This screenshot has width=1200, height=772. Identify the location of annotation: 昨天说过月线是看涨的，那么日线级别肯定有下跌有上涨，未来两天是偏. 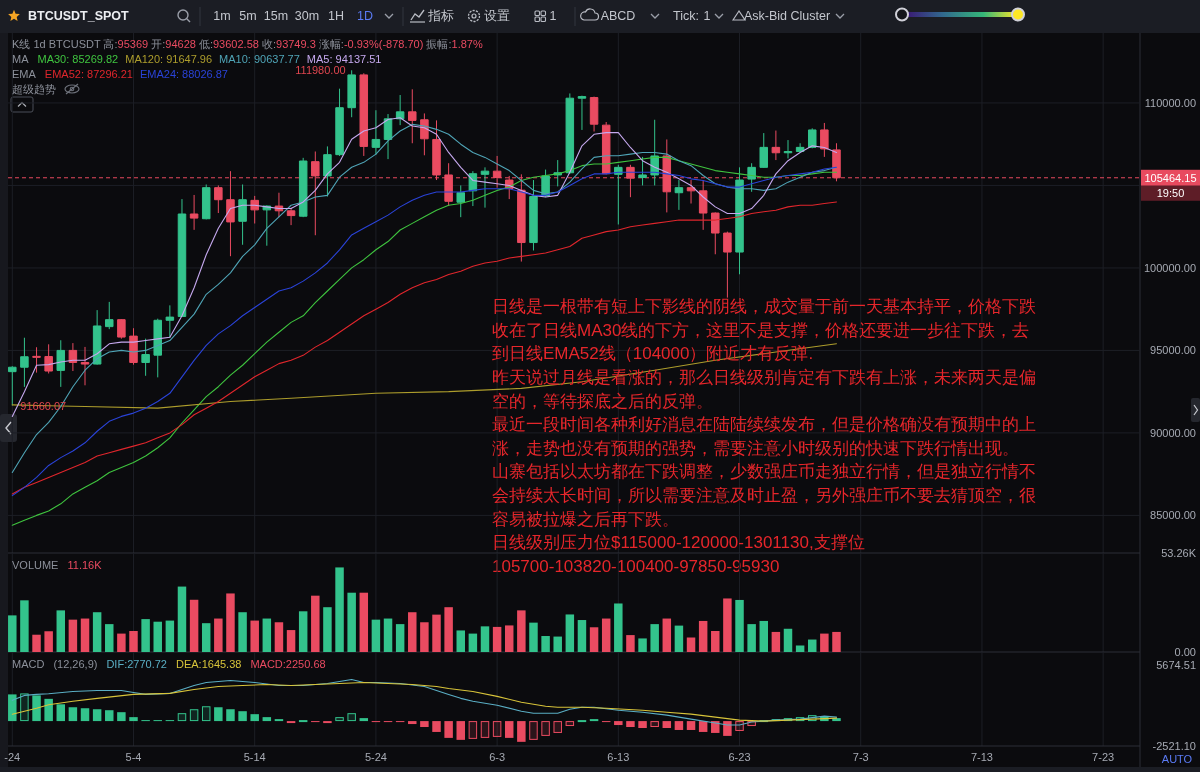
(764, 377).